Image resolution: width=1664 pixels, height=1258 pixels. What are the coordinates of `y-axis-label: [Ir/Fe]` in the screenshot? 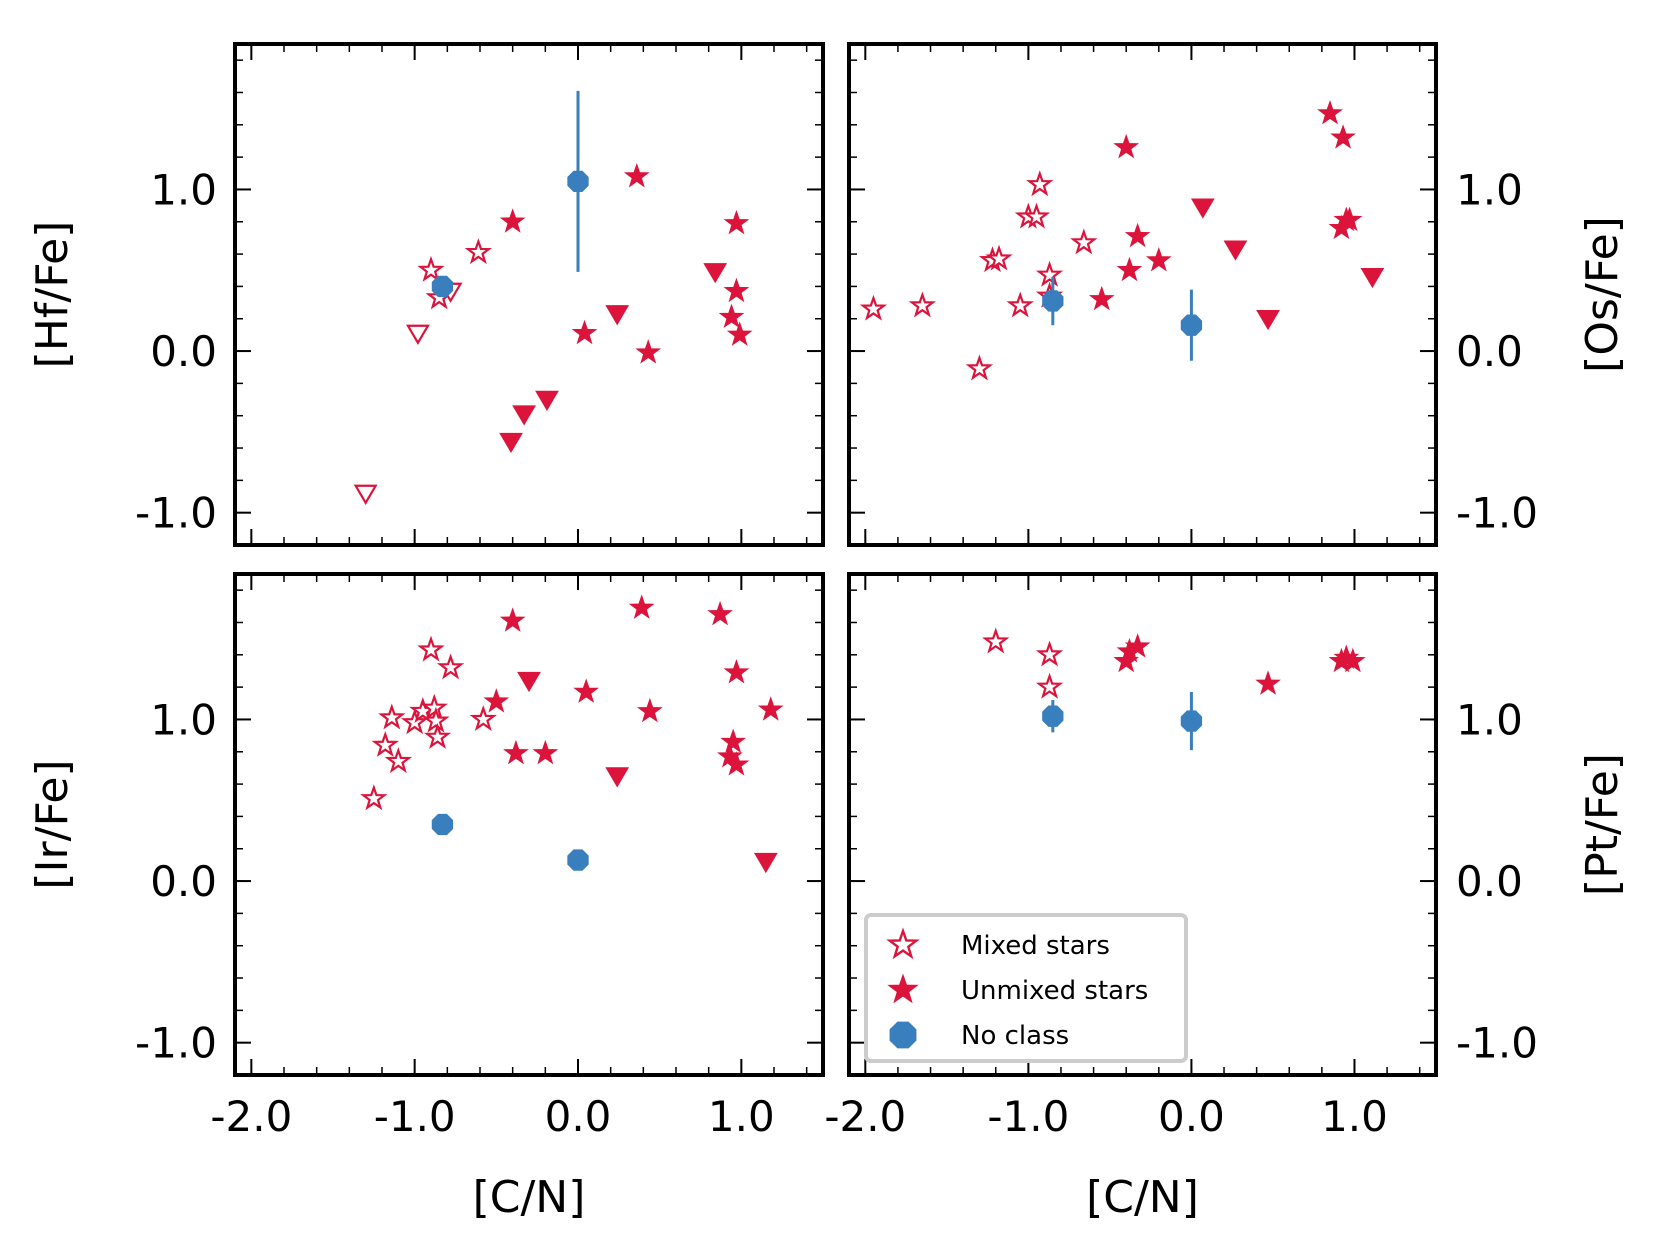 It's located at (52, 824).